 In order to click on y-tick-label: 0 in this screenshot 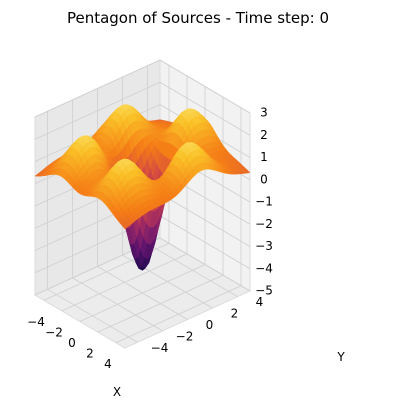, I will do `click(210, 325)`.